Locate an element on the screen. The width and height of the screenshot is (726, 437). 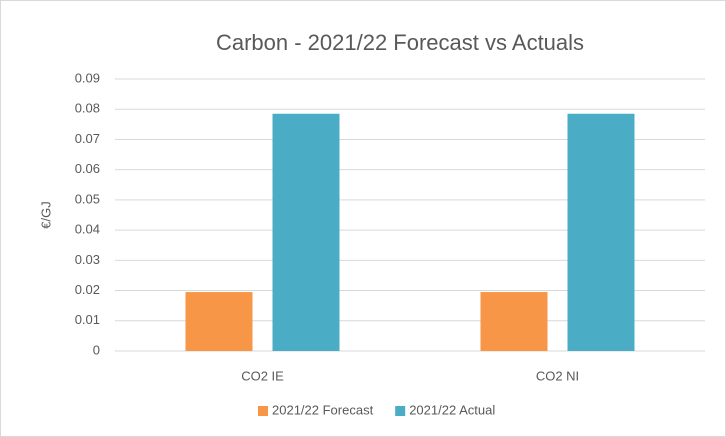
y-tick-label: 0.08 is located at coordinates (87, 108).